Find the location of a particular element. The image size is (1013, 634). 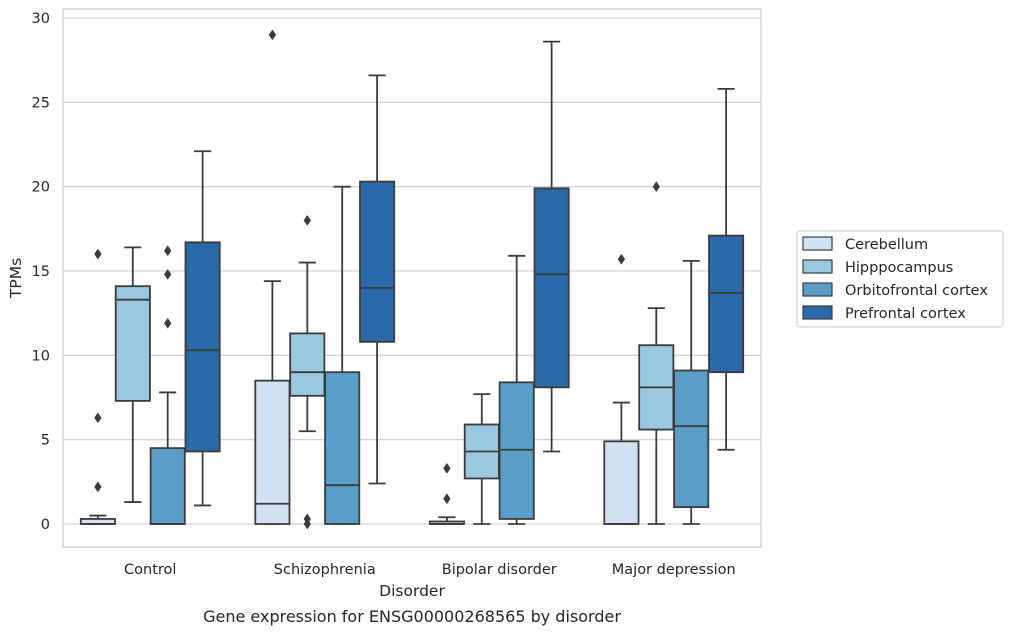

x-tick-label: Schizophrenia is located at coordinates (325, 570).